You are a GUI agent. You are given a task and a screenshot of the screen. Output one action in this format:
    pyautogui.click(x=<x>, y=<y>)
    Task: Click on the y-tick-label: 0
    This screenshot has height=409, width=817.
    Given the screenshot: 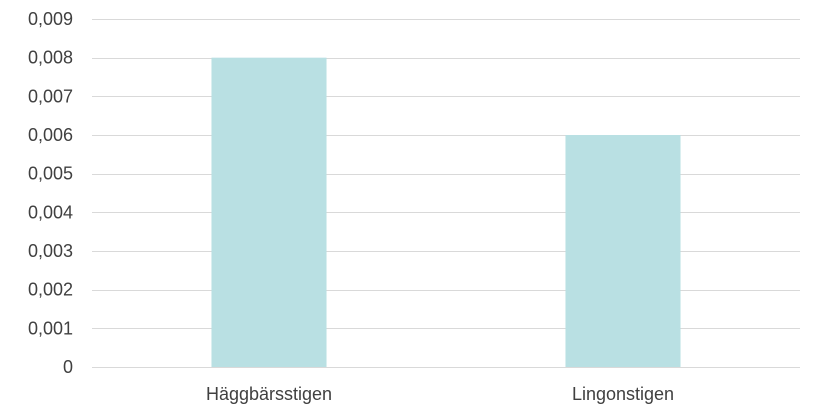 What is the action you would take?
    pyautogui.click(x=68, y=367)
    